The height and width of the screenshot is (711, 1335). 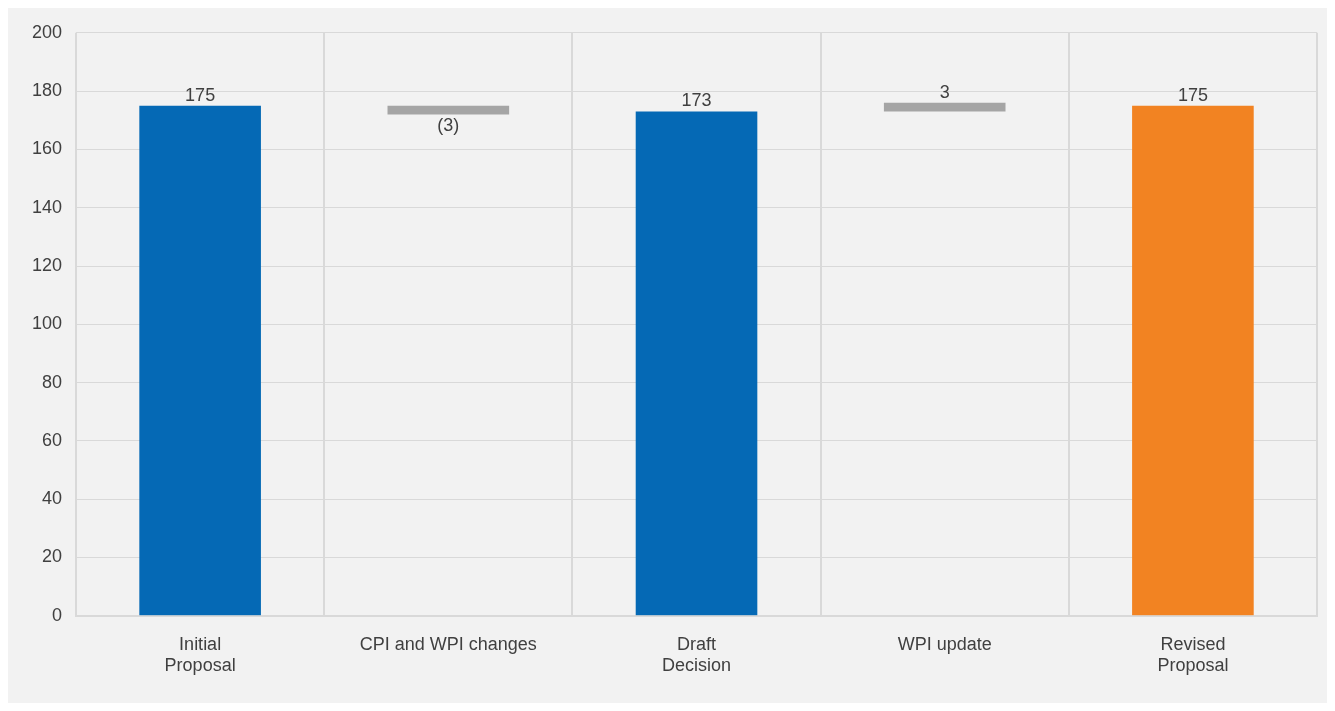 I want to click on x-tick-label: Revised Proposal, so click(x=1193, y=654).